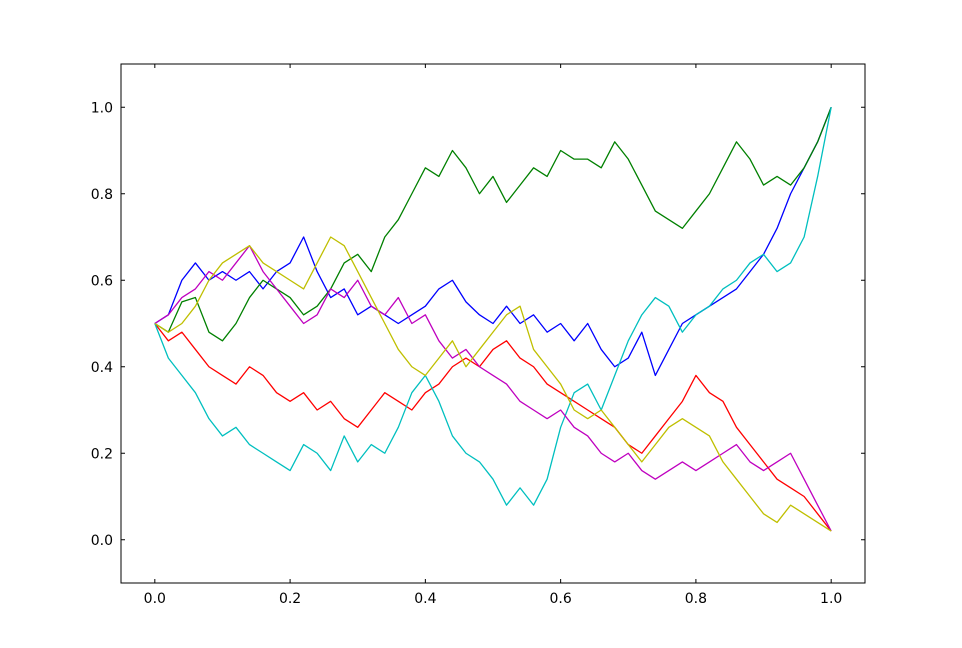 The width and height of the screenshot is (962, 648). I want to click on y-tick-label: 0.6, so click(102, 281).